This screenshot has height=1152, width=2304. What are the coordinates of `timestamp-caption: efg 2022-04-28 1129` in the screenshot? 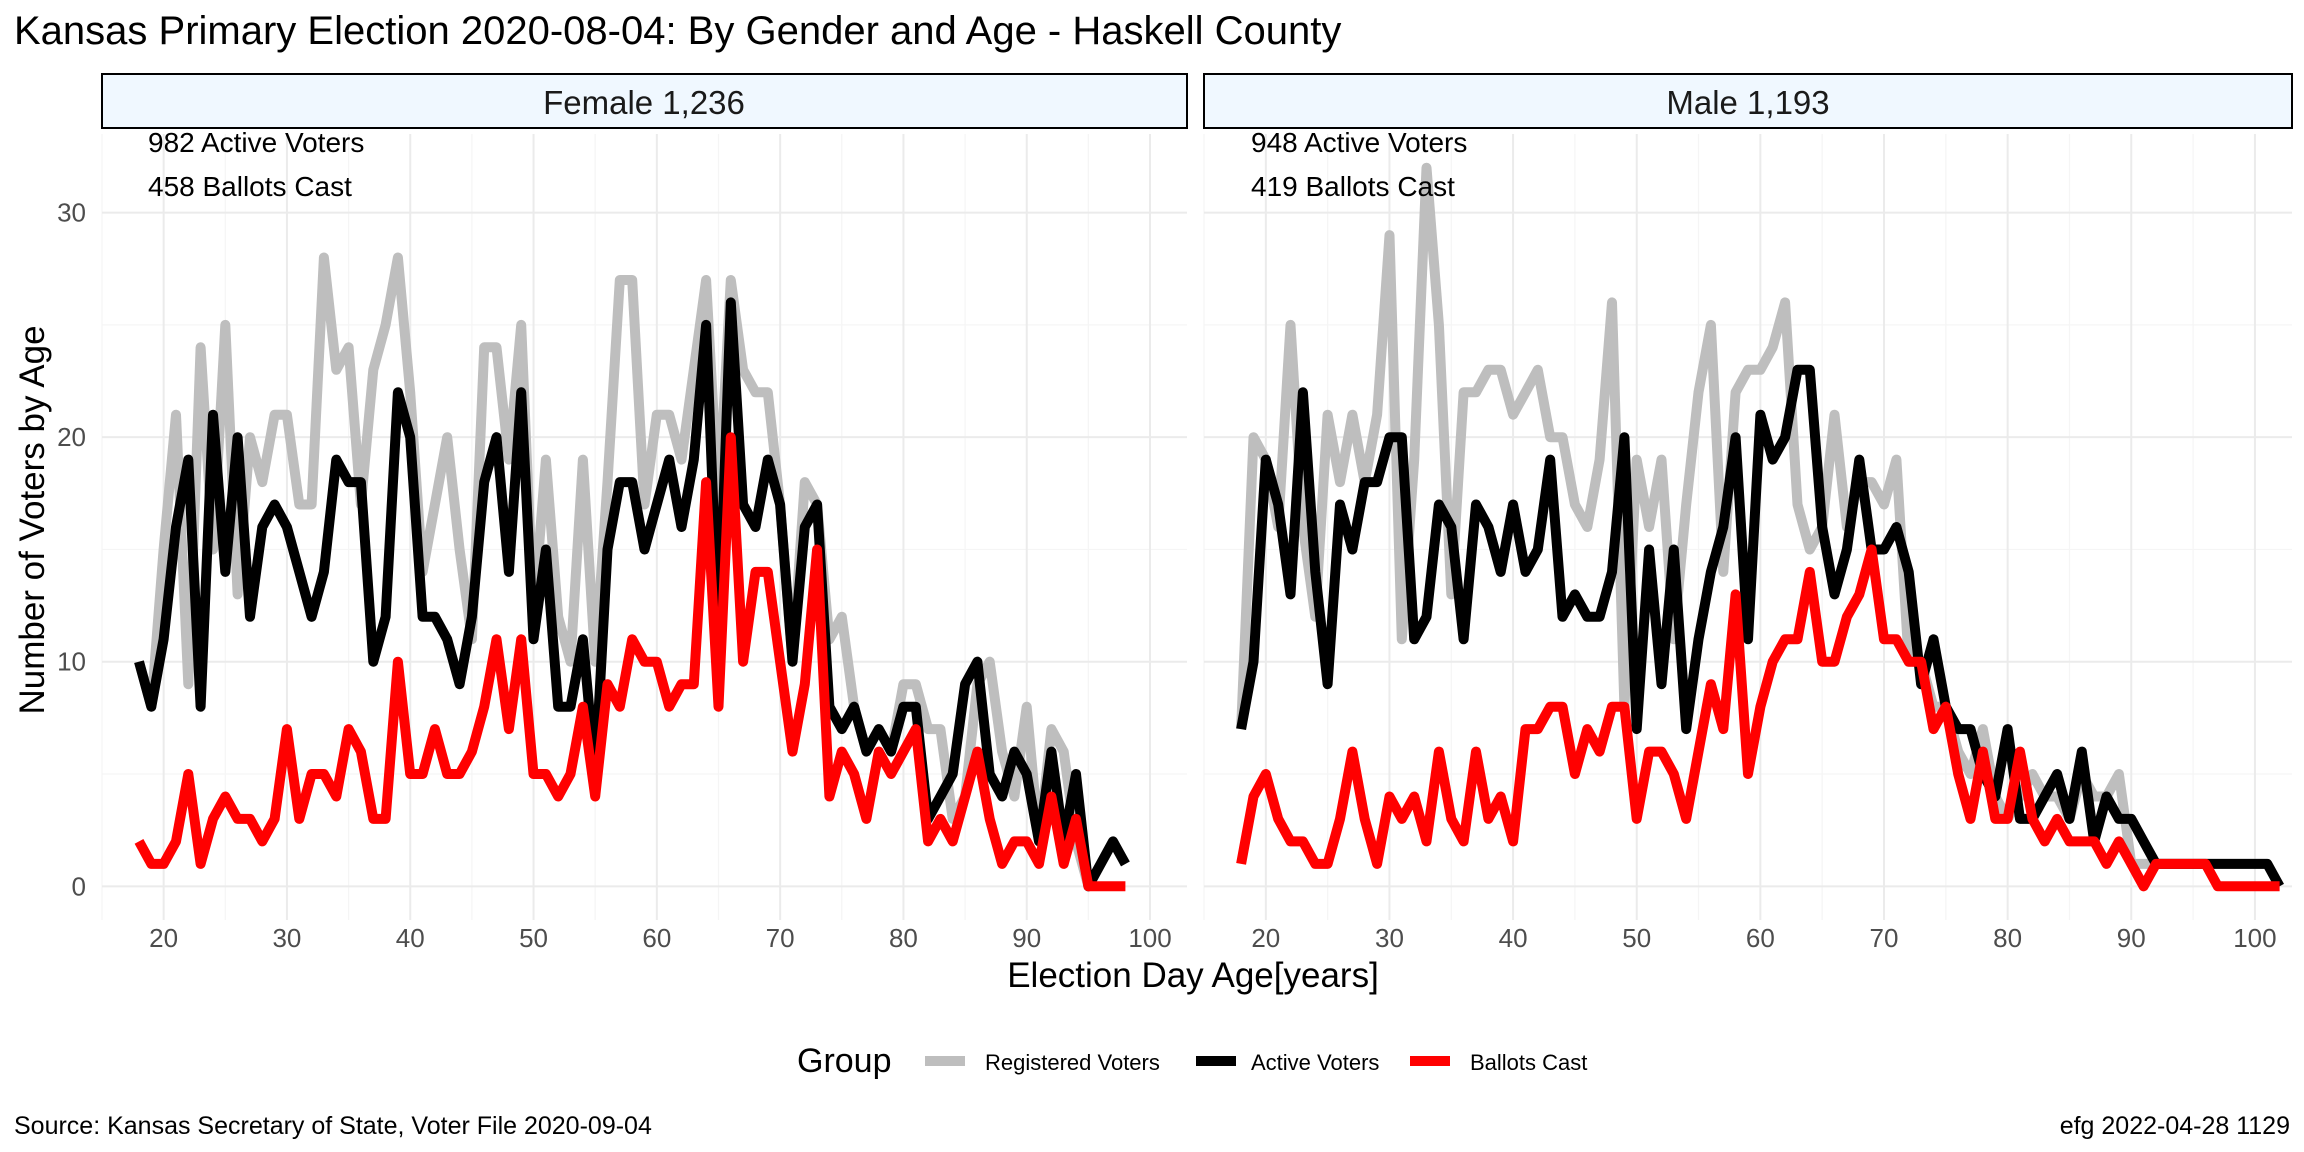 It's located at (2175, 1126).